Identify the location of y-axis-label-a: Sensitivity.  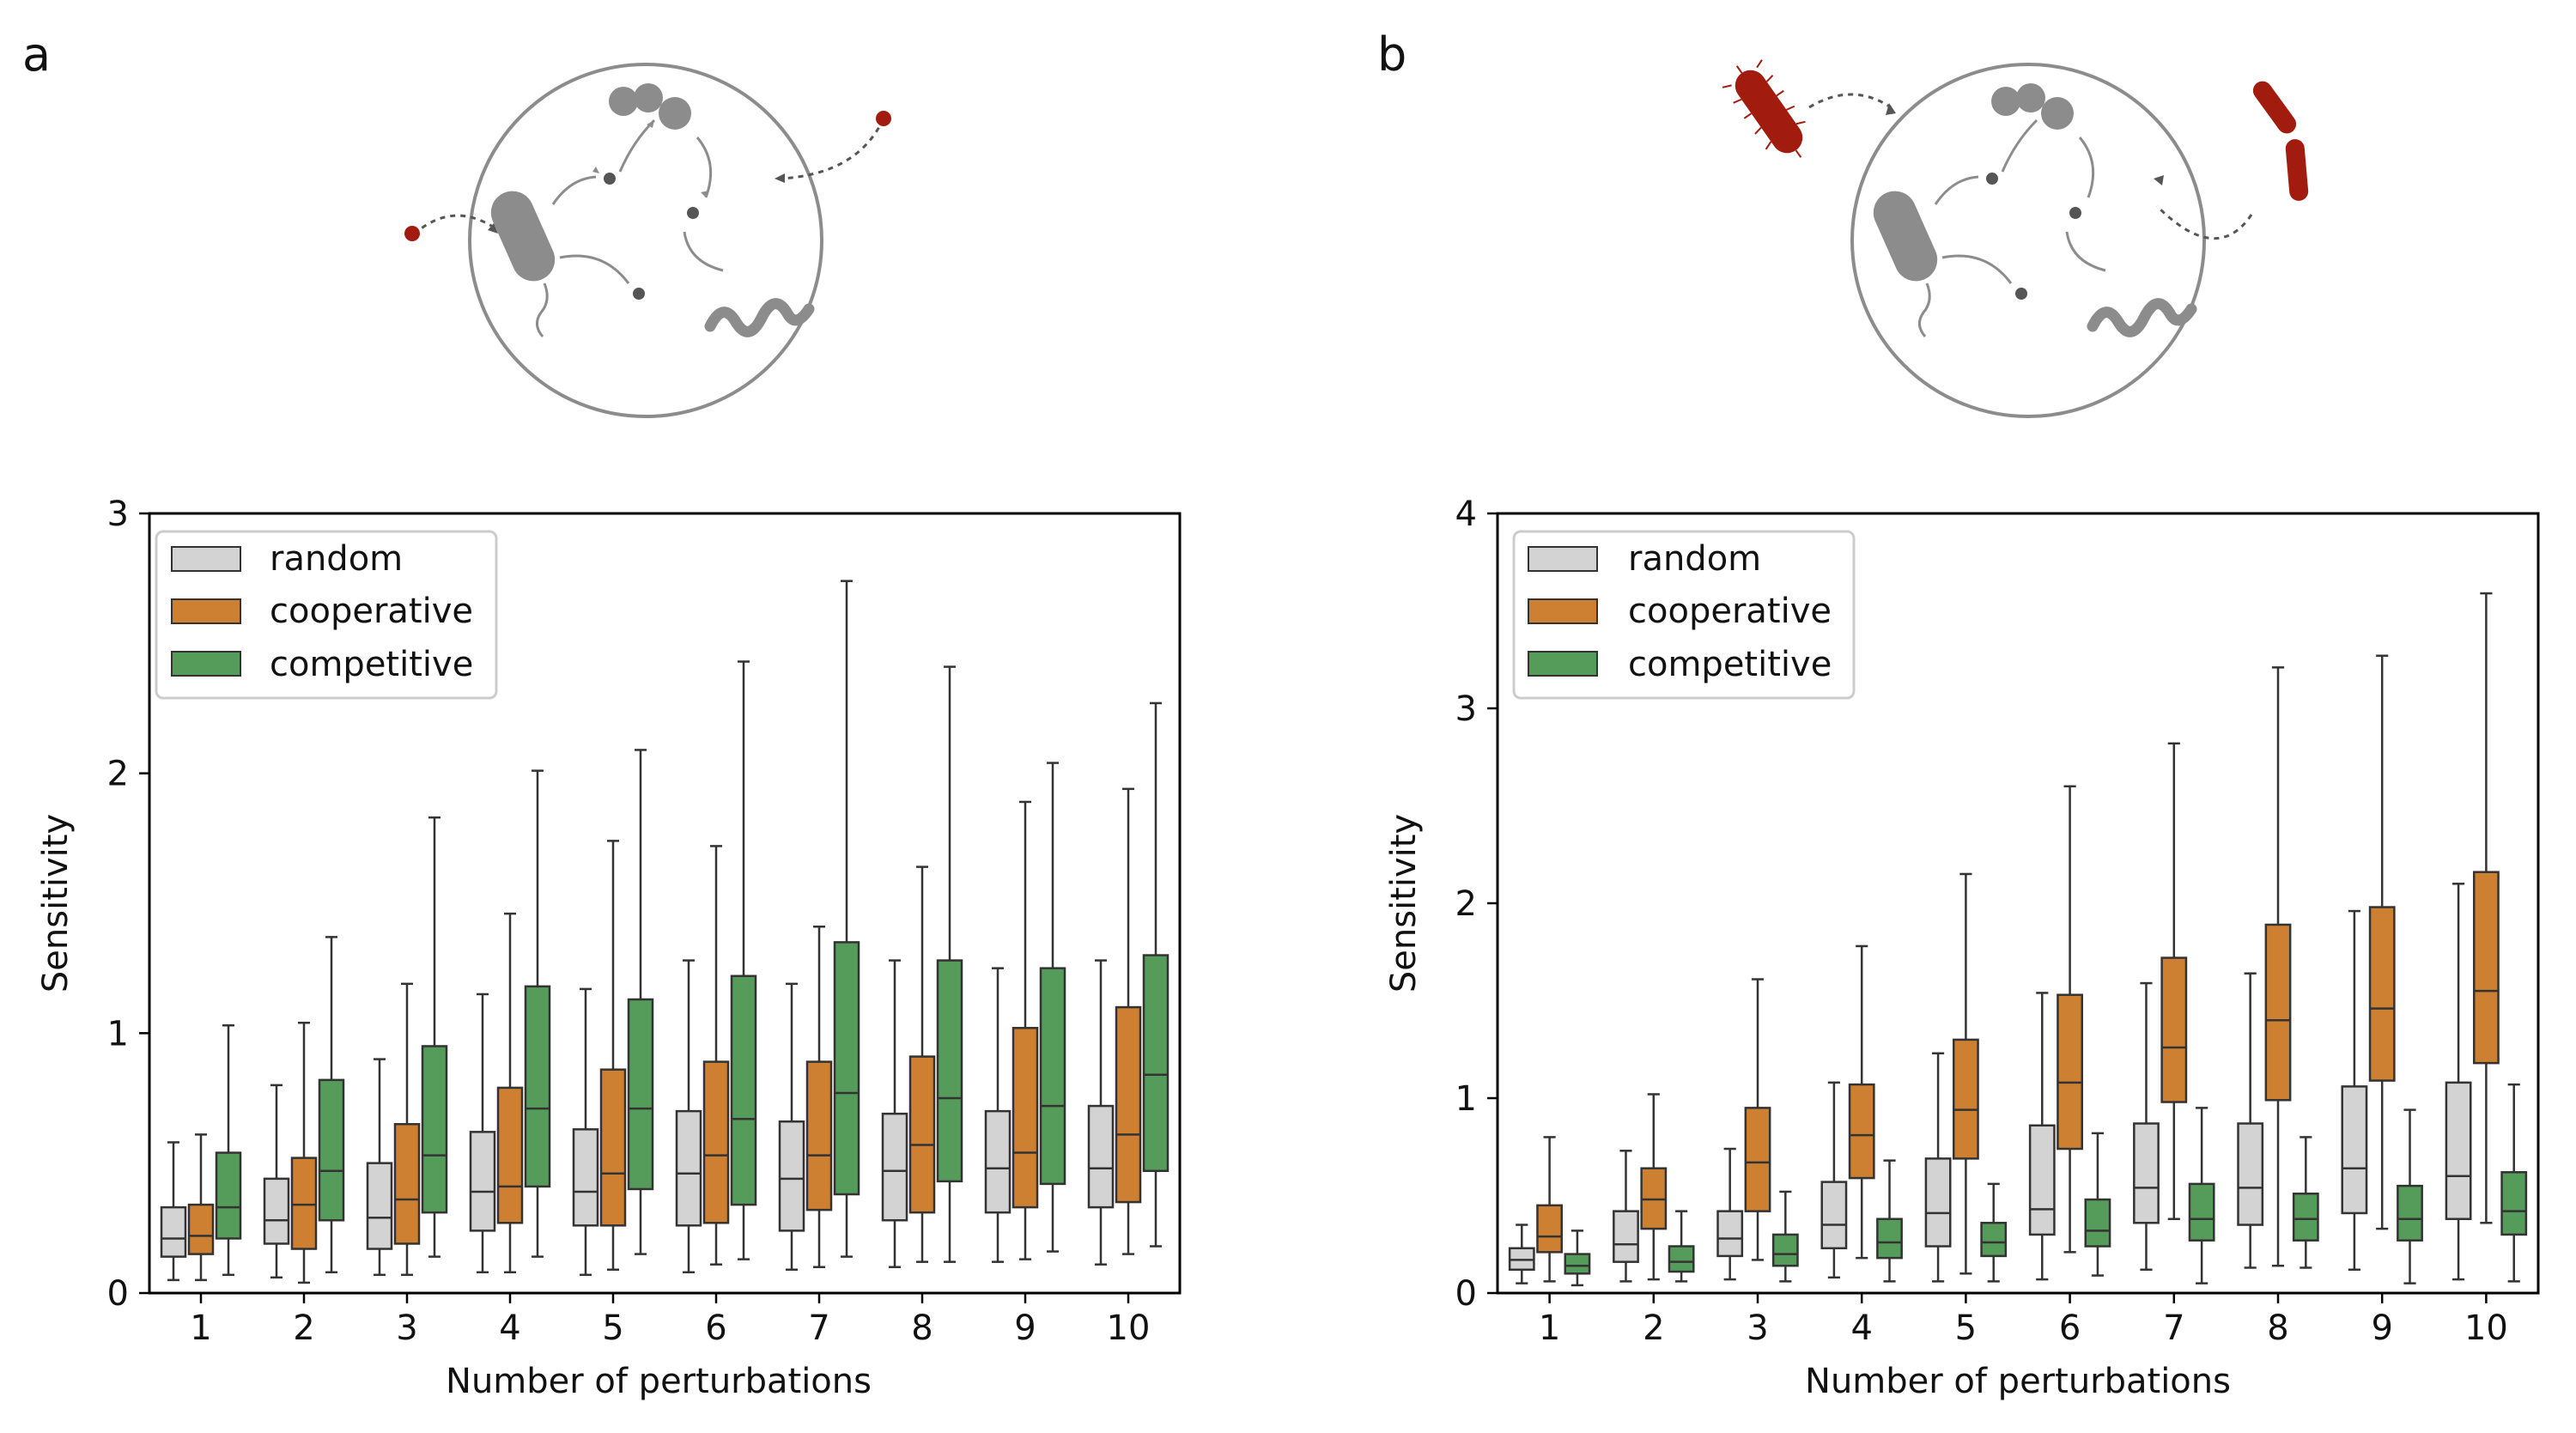
(56, 904).